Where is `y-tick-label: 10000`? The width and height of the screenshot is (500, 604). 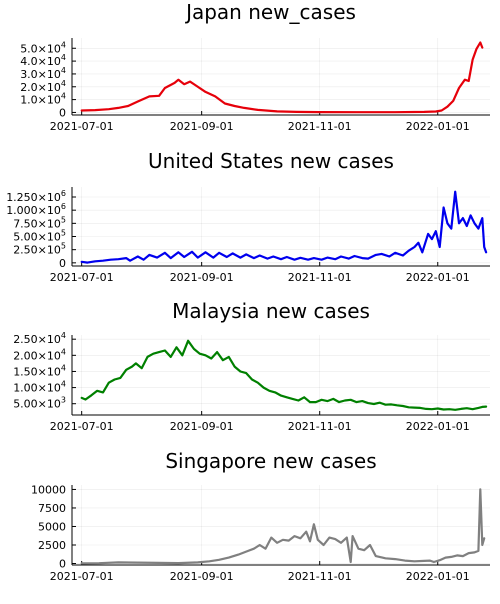
y-tick-label: 10000 is located at coordinates (48, 489).